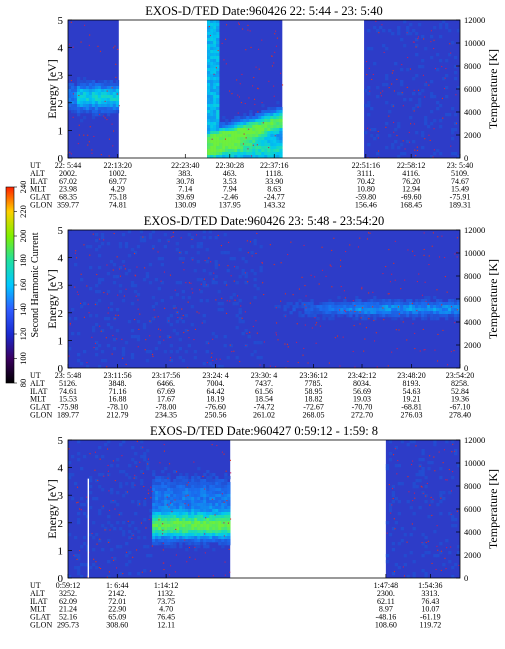 The width and height of the screenshot is (505, 649). What do you see at coordinates (472, 299) in the screenshot?
I see `y2-tick-label: 6000` at bounding box center [472, 299].